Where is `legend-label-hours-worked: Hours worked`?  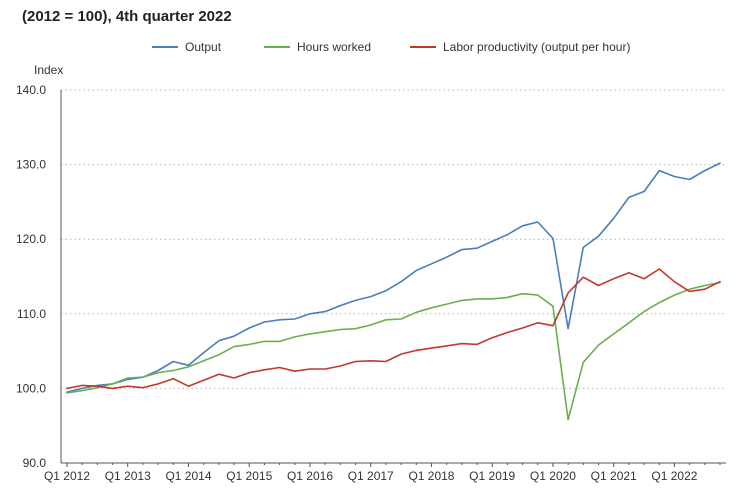
legend-label-hours-worked: Hours worked is located at coordinates (334, 47).